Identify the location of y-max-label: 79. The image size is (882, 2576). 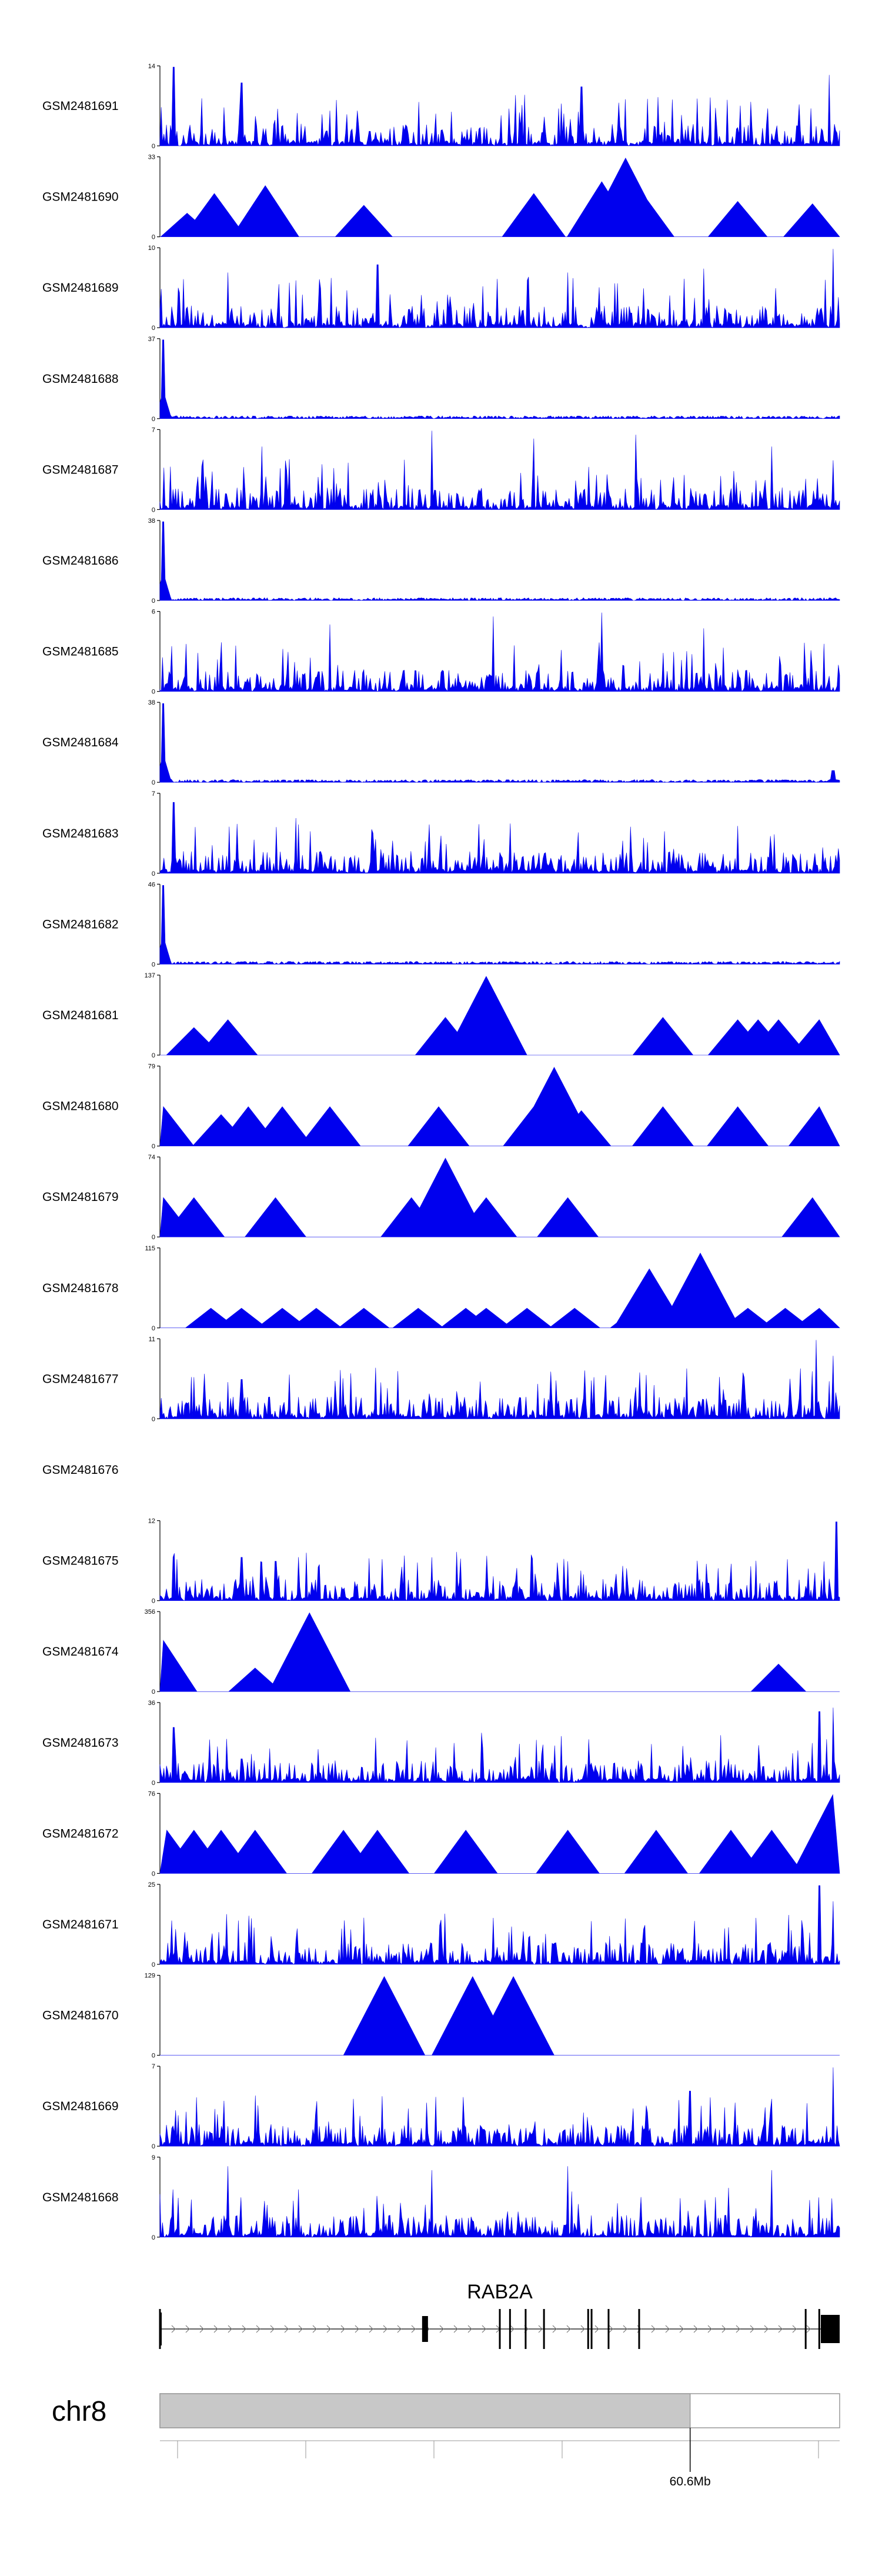
(151, 1066).